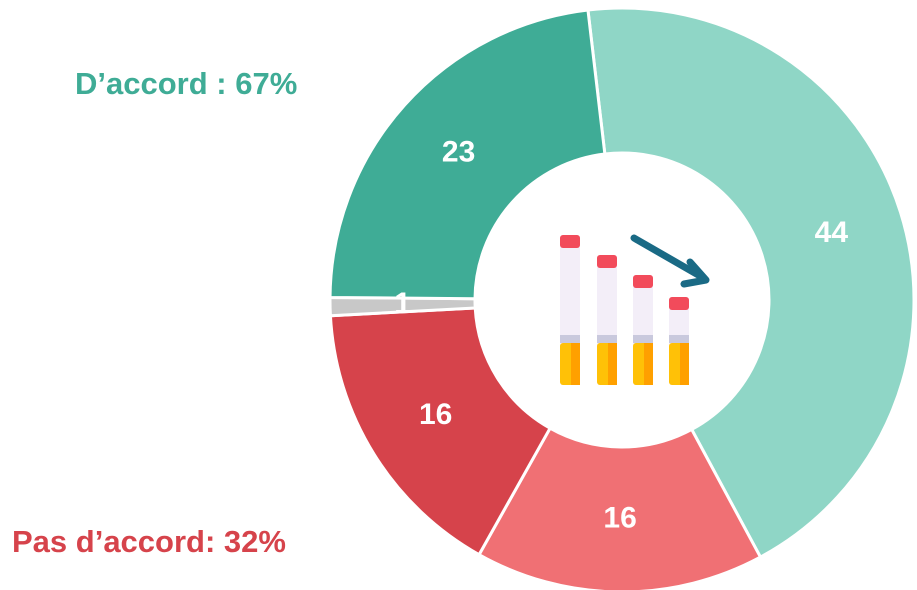 This screenshot has width=917, height=590. Describe the element at coordinates (458, 151) in the screenshot. I see `data-label: 23` at that location.